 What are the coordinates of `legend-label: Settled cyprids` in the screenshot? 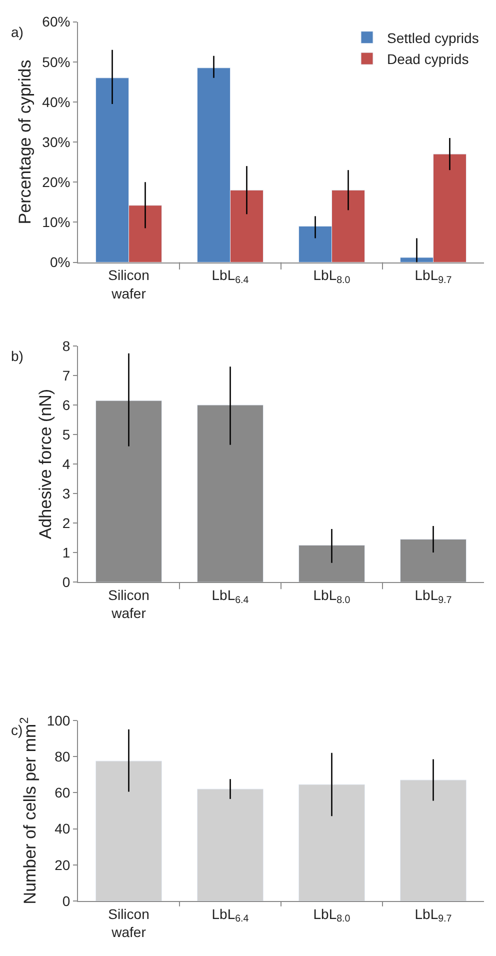 It's located at (433, 38).